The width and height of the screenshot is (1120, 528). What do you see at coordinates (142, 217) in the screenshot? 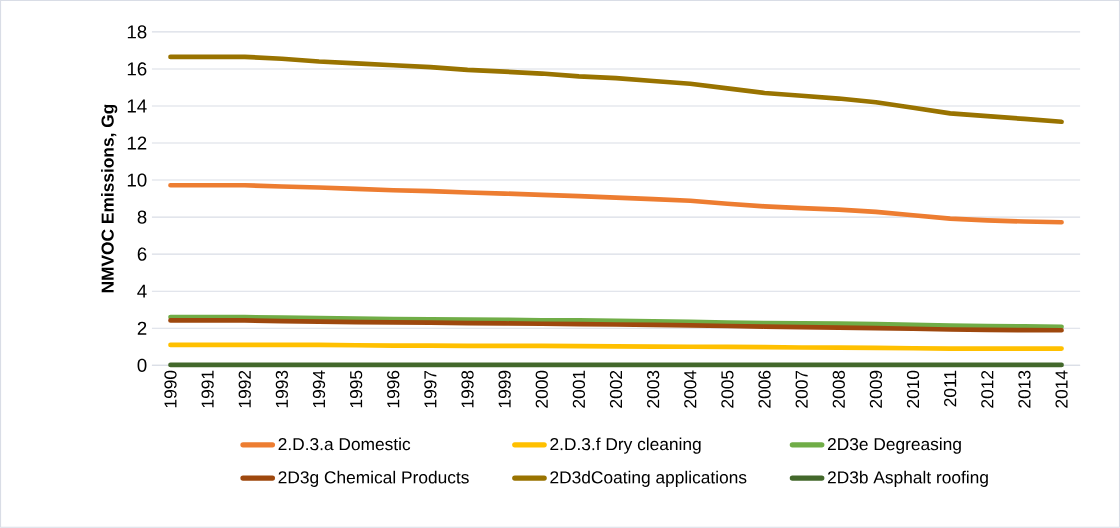
I see `y-tick-label: 8` at bounding box center [142, 217].